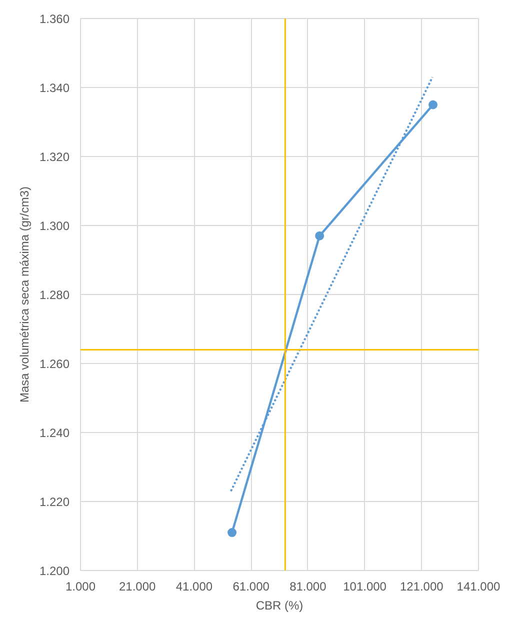 The height and width of the screenshot is (633, 507). Describe the element at coordinates (137, 587) in the screenshot. I see `x-tick-label: 21.000` at that location.